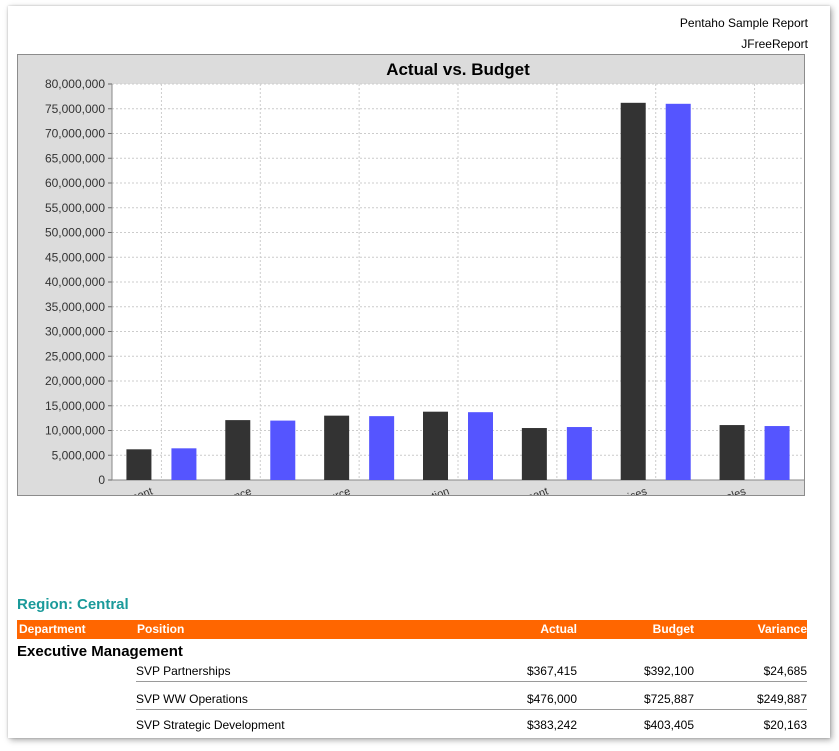 The image size is (839, 751). I want to click on cell-budget: $725,887, so click(668, 699).